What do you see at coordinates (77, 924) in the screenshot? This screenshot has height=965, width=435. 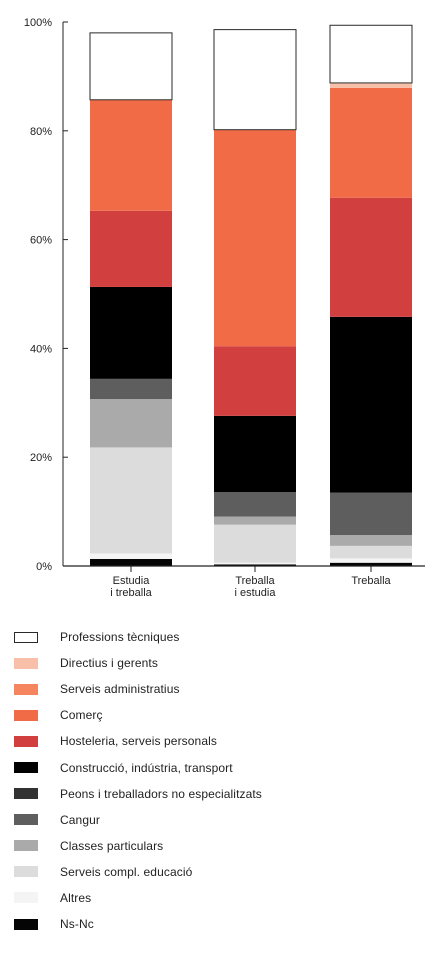 I see `legend-label: Ns-Nc` at bounding box center [77, 924].